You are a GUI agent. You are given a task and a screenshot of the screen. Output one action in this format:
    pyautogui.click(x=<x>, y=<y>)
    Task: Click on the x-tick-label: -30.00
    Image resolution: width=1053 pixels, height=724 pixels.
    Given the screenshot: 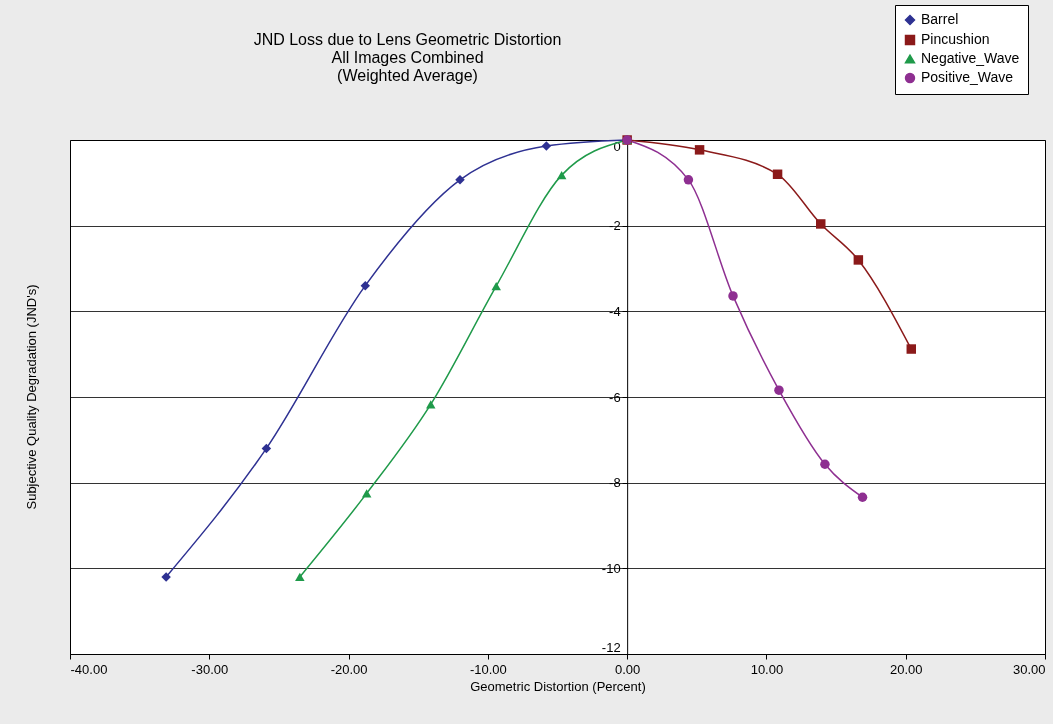 What is the action you would take?
    pyautogui.click(x=210, y=669)
    